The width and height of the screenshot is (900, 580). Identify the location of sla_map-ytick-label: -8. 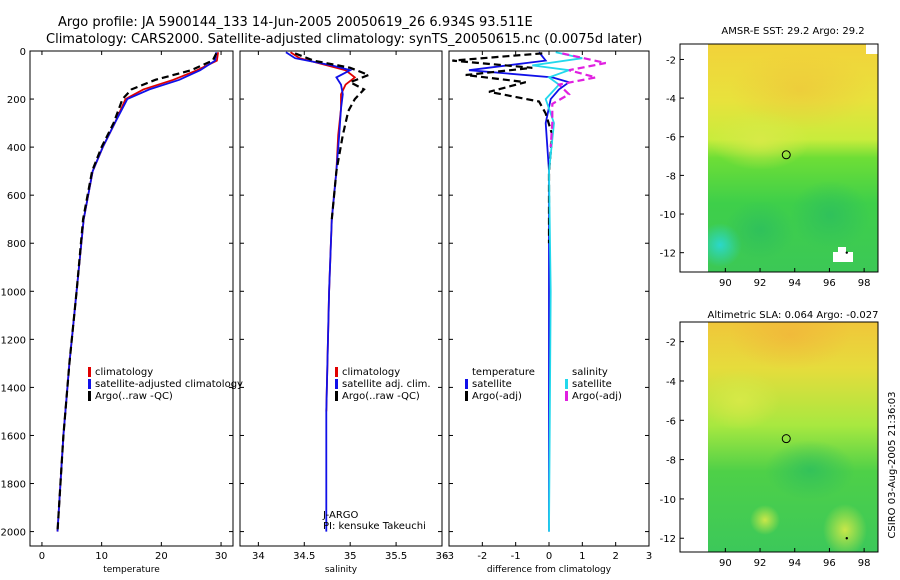
(671, 461).